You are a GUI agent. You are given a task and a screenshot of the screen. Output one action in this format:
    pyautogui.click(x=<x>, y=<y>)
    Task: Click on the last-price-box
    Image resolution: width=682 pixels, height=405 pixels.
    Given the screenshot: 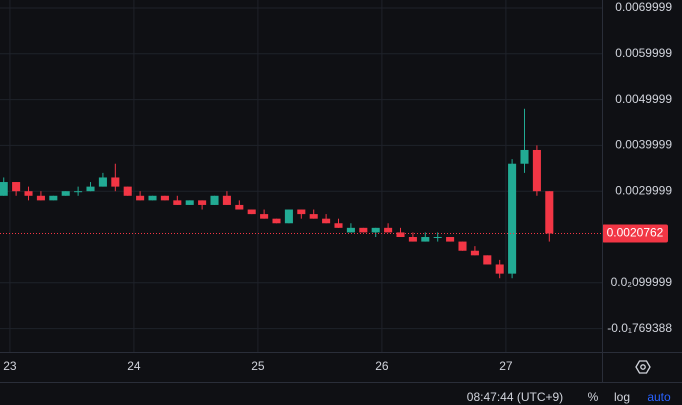 What is the action you would take?
    pyautogui.click(x=635, y=233)
    